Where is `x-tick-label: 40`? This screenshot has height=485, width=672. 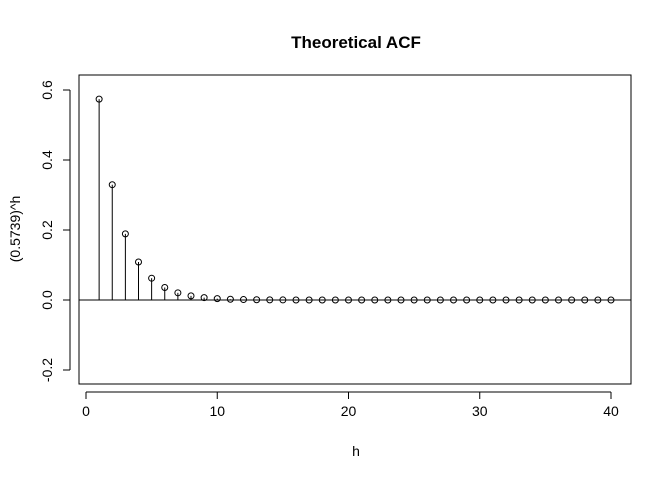
x-tick-label: 40 is located at coordinates (611, 411).